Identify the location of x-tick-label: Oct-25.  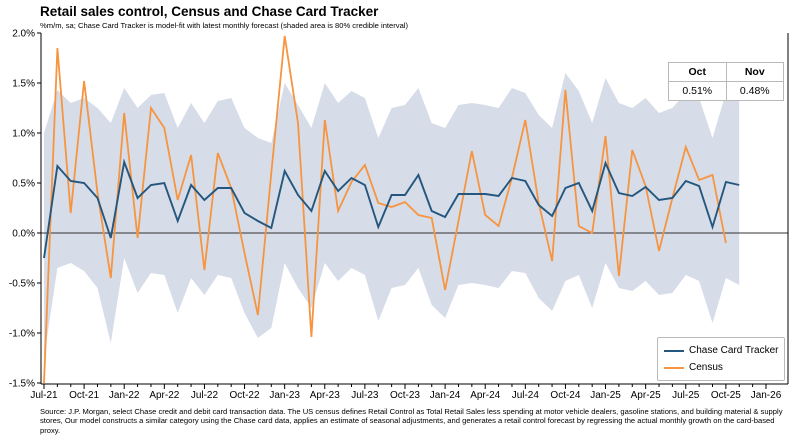
(726, 395).